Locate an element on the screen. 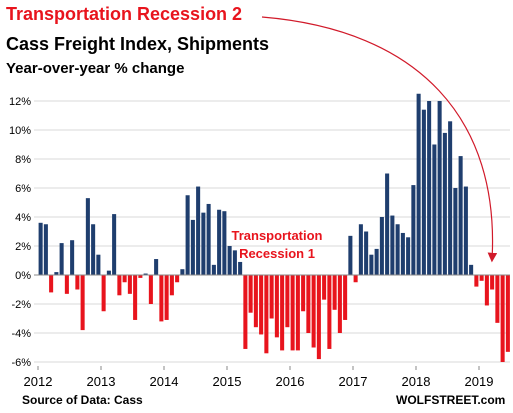 The width and height of the screenshot is (513, 413). x-axis-ticks: 2012 2013 2014 2015 2016 2017 2018 2019 is located at coordinates (259, 377).